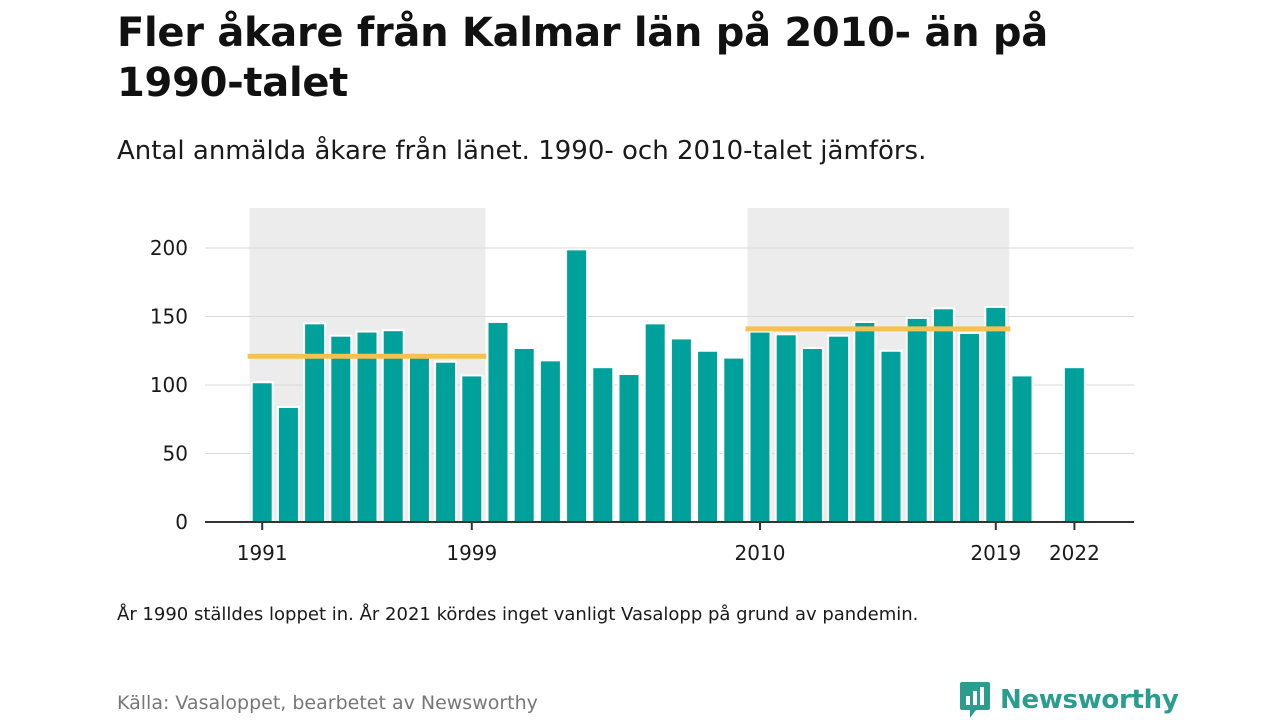  What do you see at coordinates (681, 430) in the screenshot?
I see `bar-2007` at bounding box center [681, 430].